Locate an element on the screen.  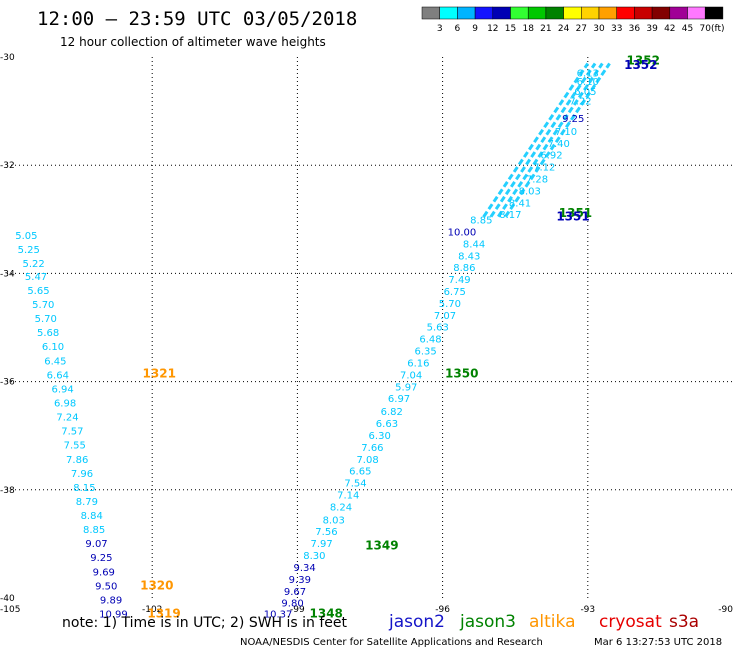
dense-track-value: 8.41 is located at coordinates (520, 203).